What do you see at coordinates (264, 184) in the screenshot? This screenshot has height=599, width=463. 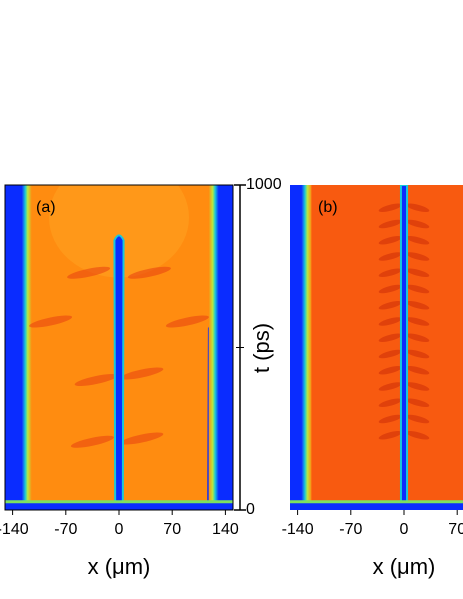 I see `y-tick-label: 1000` at bounding box center [264, 184].